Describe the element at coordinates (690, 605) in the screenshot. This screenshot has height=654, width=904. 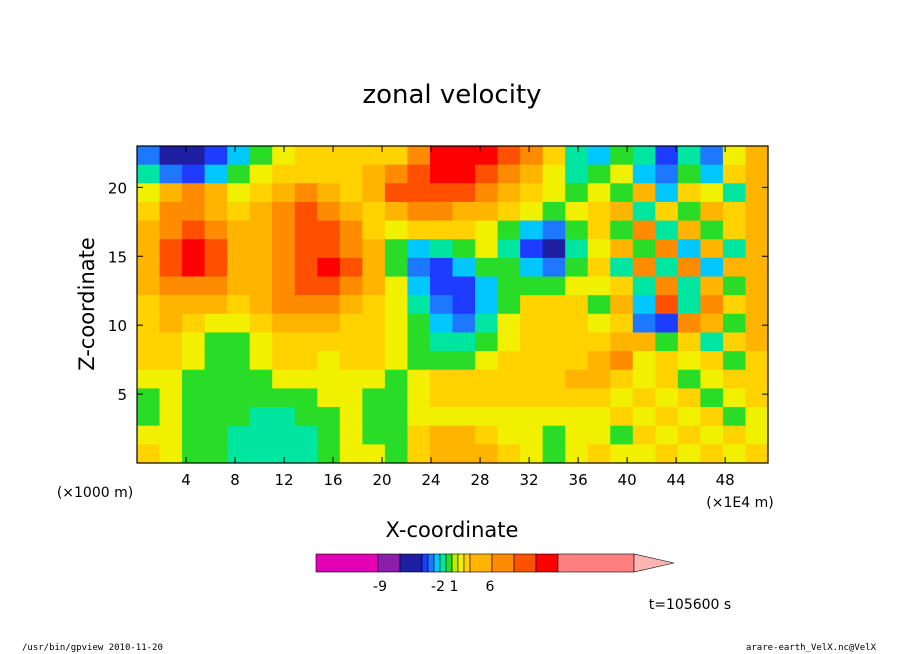
I see `time-label: t=105600 s` at that location.